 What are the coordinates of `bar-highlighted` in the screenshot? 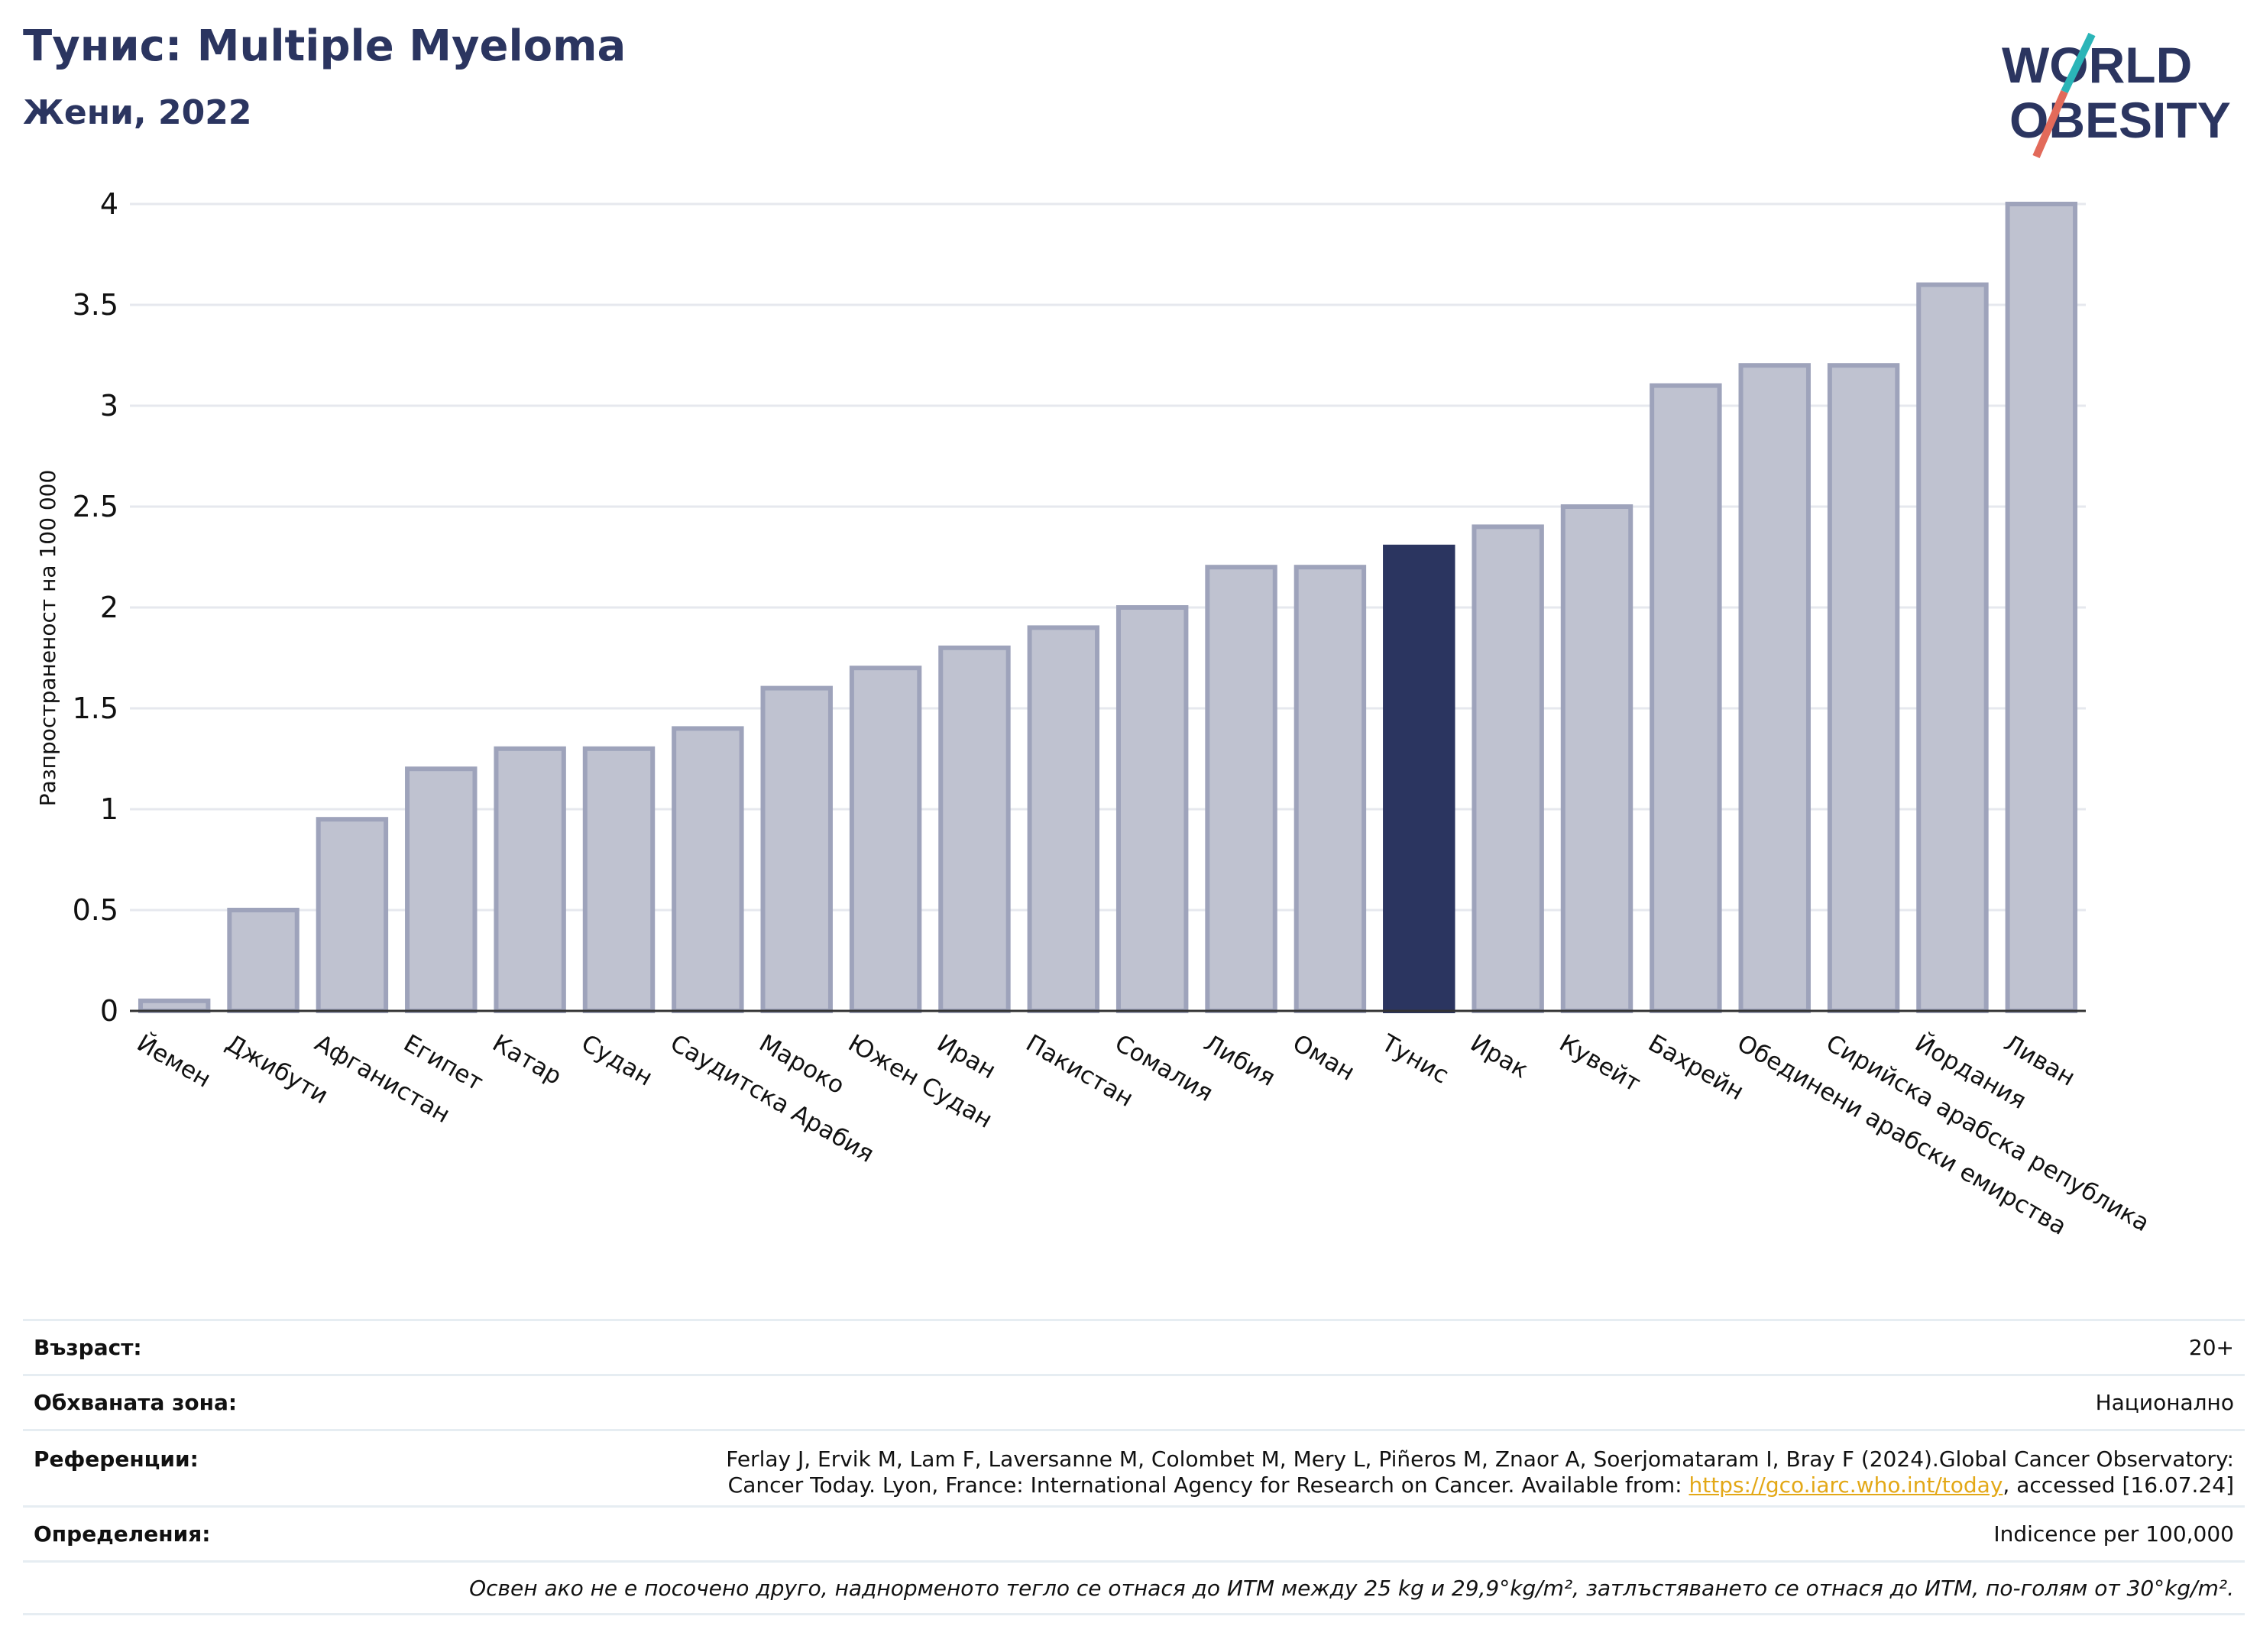 It's located at (1419, 778).